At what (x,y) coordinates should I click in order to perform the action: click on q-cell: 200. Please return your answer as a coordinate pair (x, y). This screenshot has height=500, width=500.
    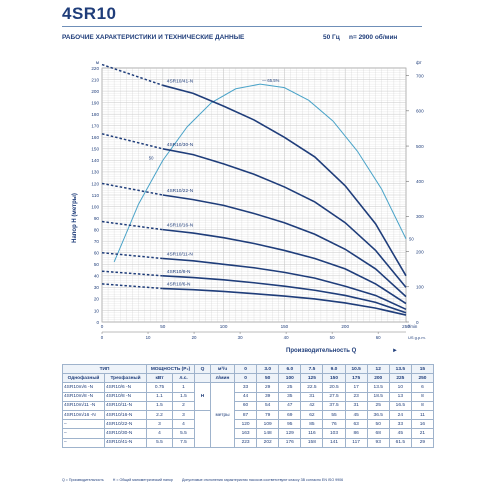
    Looking at the image, I should click on (378, 378).